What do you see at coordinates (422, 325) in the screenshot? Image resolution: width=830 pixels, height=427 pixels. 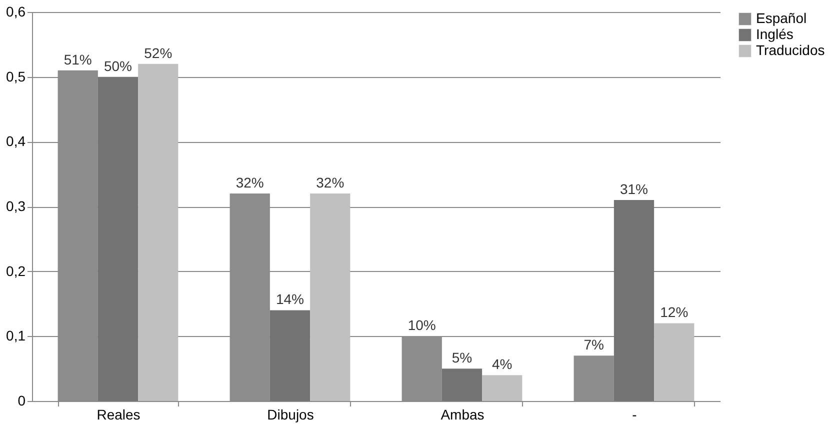 I see `data-label: 10%` at bounding box center [422, 325].